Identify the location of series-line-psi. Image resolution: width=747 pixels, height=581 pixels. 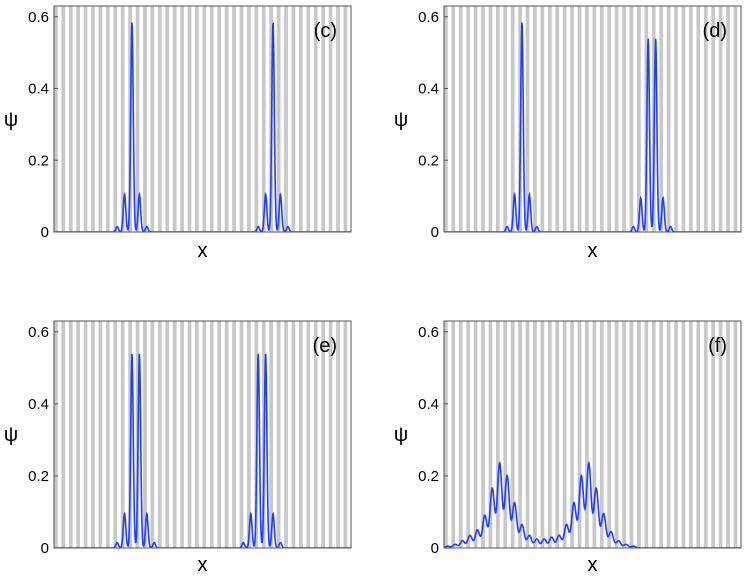
(592, 504).